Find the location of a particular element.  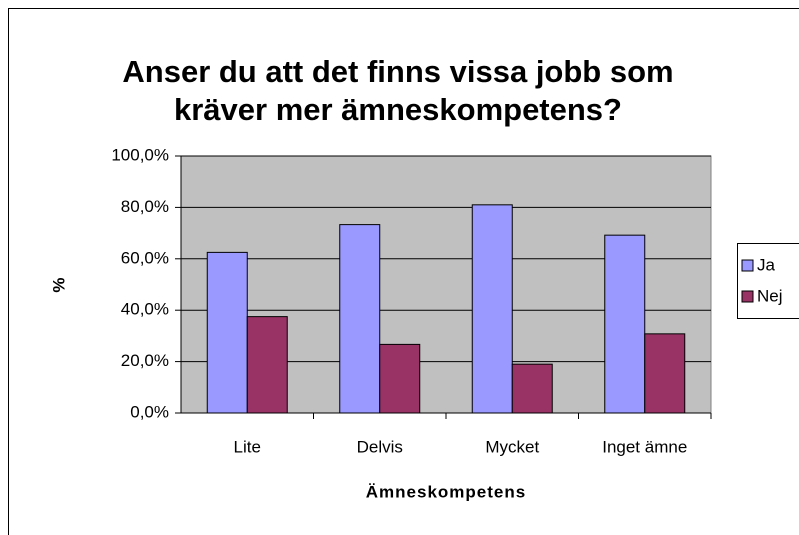

y-tick-label: 60,0% is located at coordinates (145, 257).